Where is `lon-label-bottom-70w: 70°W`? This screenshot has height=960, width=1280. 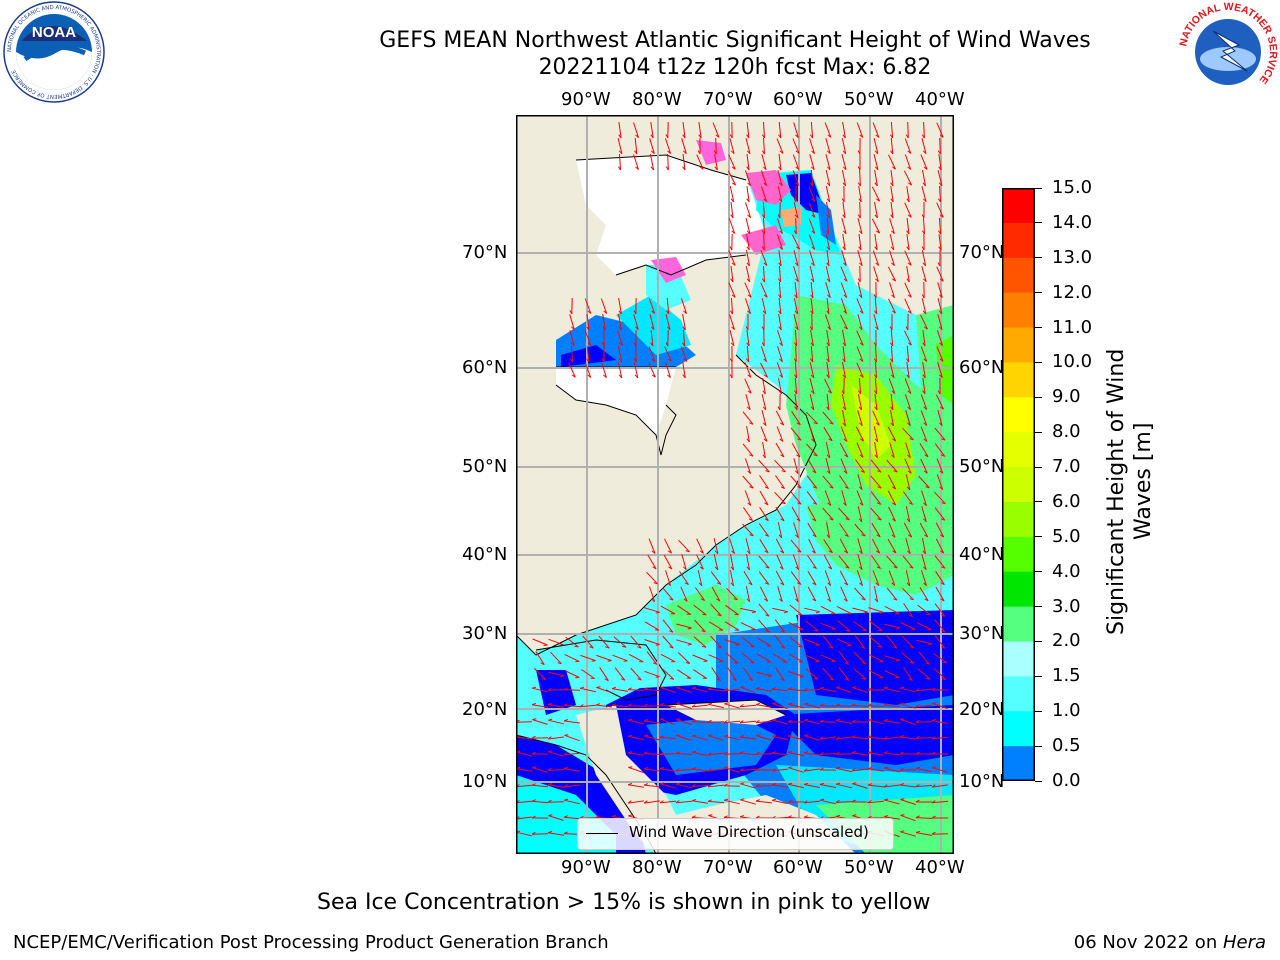 lon-label-bottom-70w: 70°W is located at coordinates (728, 867).